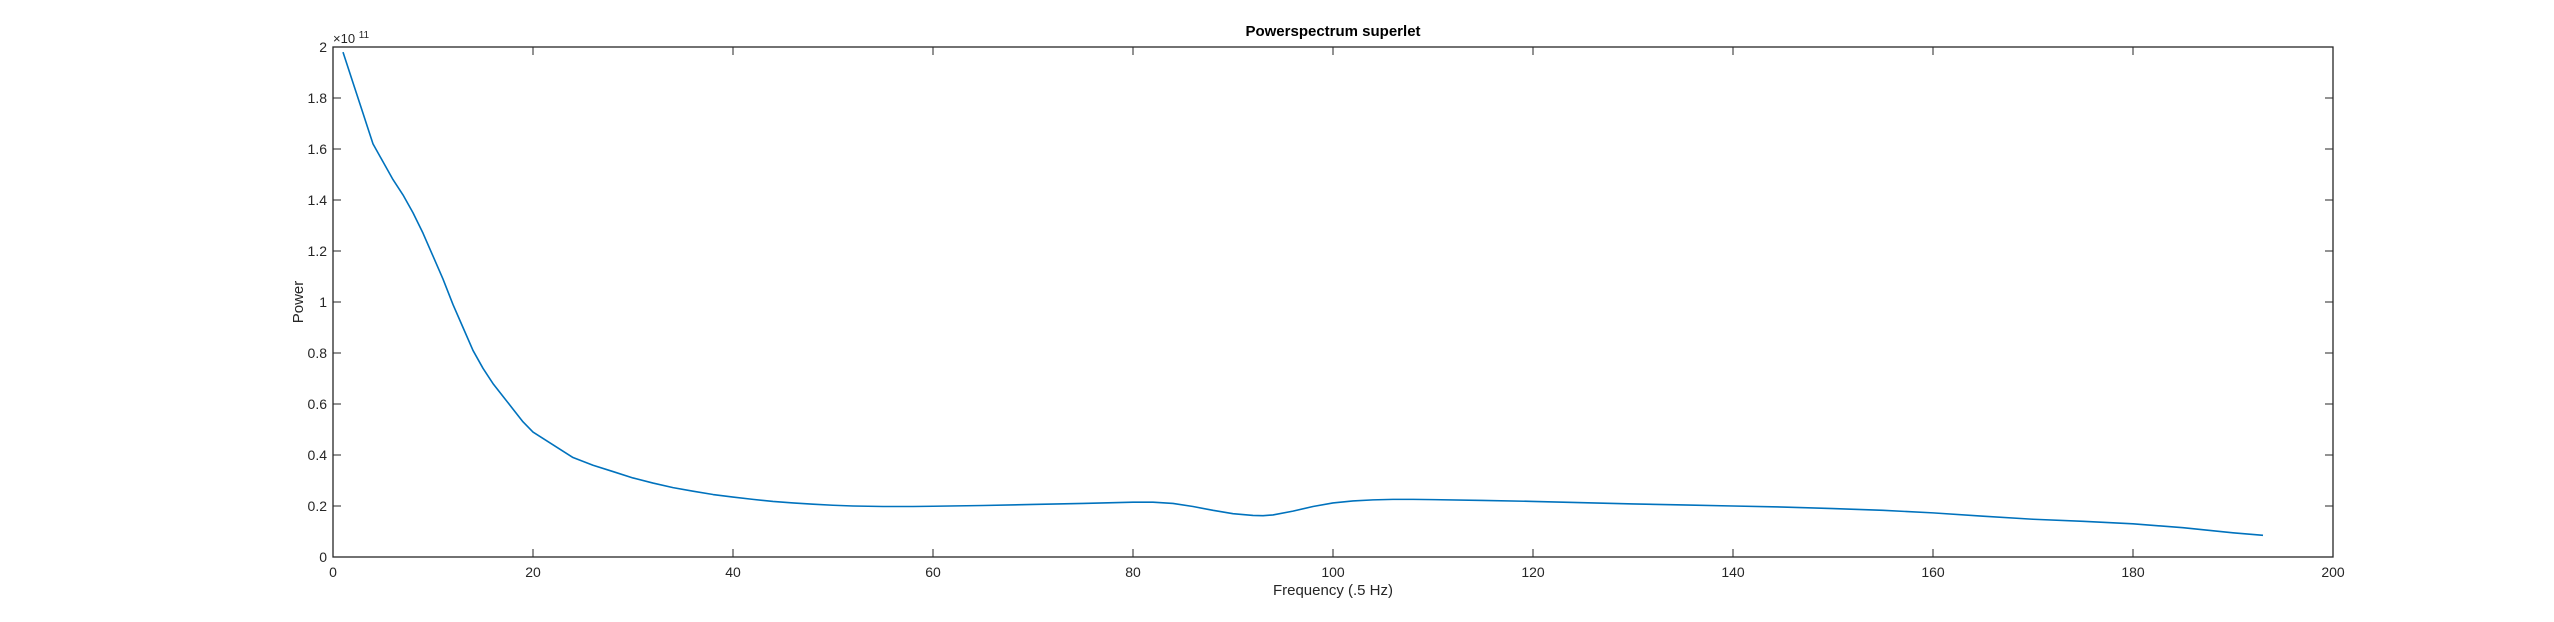  What do you see at coordinates (1133, 572) in the screenshot?
I see `x-tick-label: 80` at bounding box center [1133, 572].